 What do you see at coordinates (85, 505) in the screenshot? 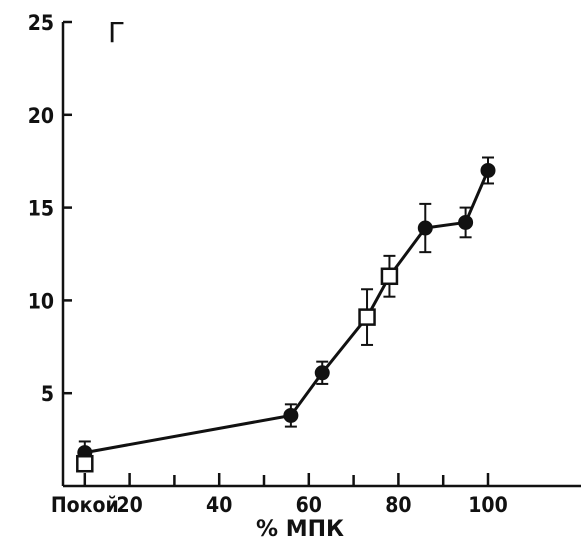
I see `x-tick-label: Покой` at bounding box center [85, 505].